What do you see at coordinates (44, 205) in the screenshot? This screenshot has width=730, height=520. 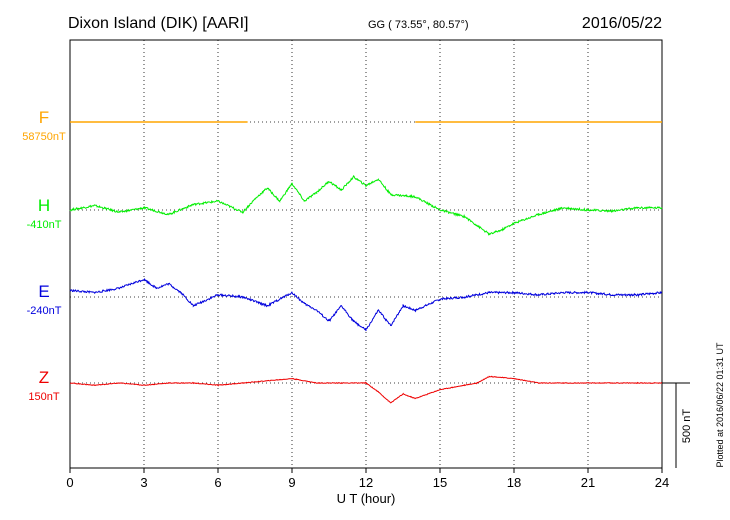 I see `series-name-H: H` at bounding box center [44, 205].